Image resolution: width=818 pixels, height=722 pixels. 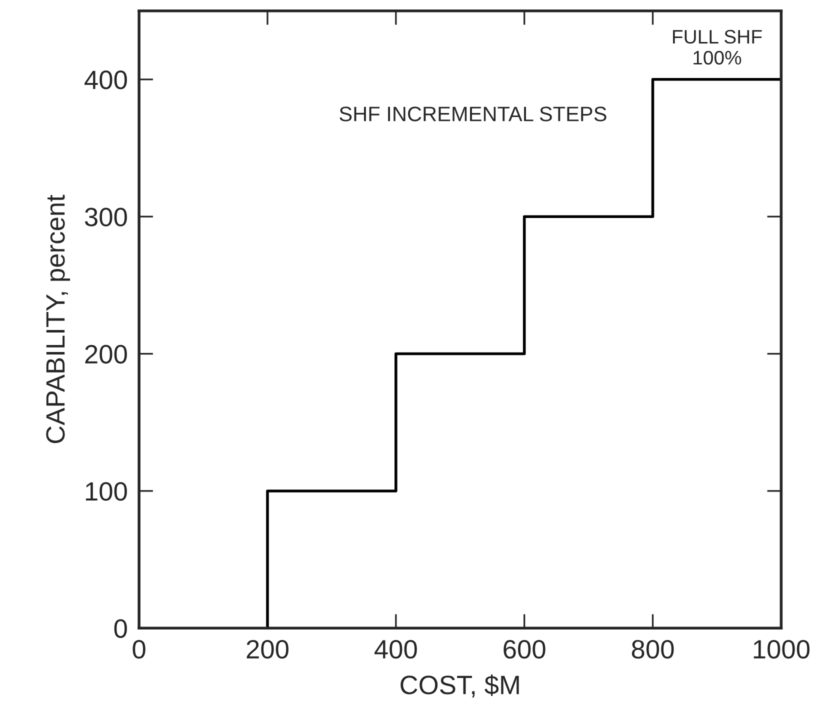 I want to click on y-tick-label: 0, so click(x=120, y=628).